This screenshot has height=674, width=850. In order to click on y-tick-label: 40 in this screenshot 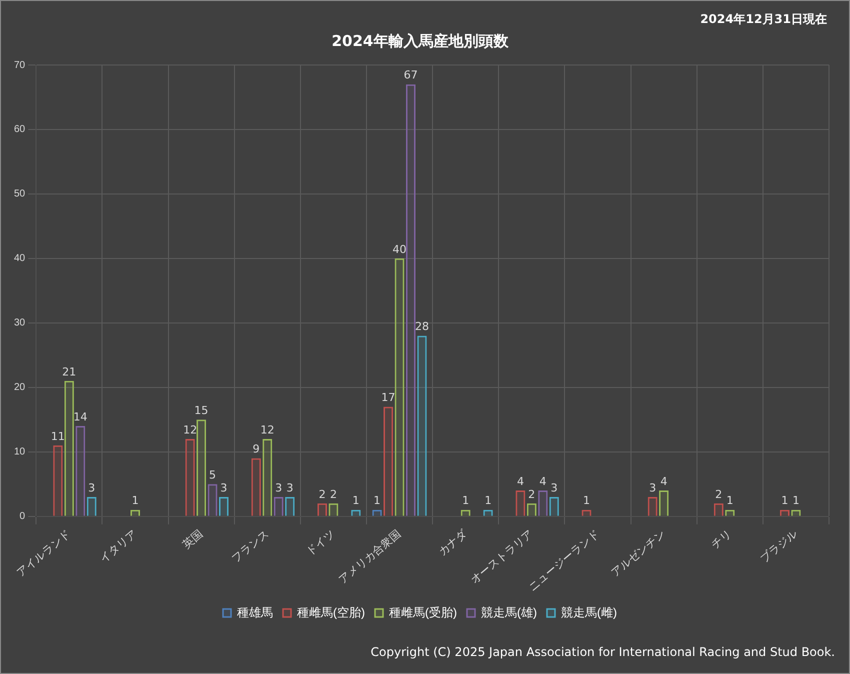, I will do `click(20, 258)`.